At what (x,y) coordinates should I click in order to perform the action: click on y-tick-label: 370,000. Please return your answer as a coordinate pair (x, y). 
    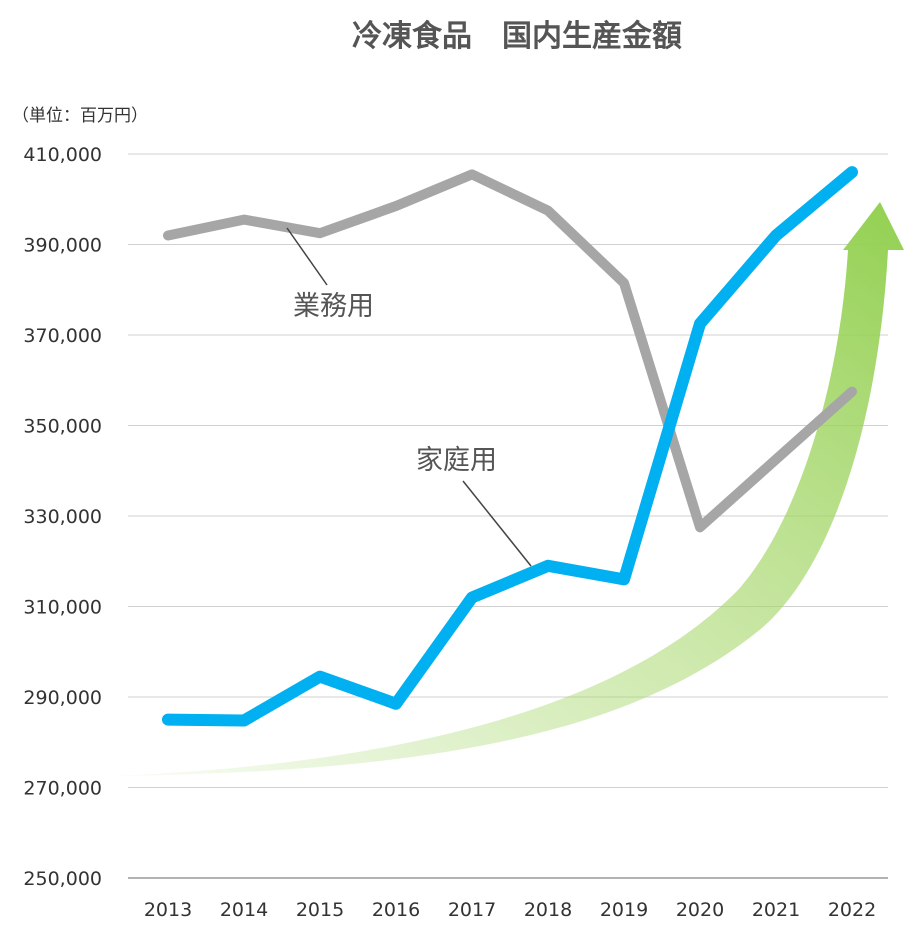
    Looking at the image, I should click on (62, 336).